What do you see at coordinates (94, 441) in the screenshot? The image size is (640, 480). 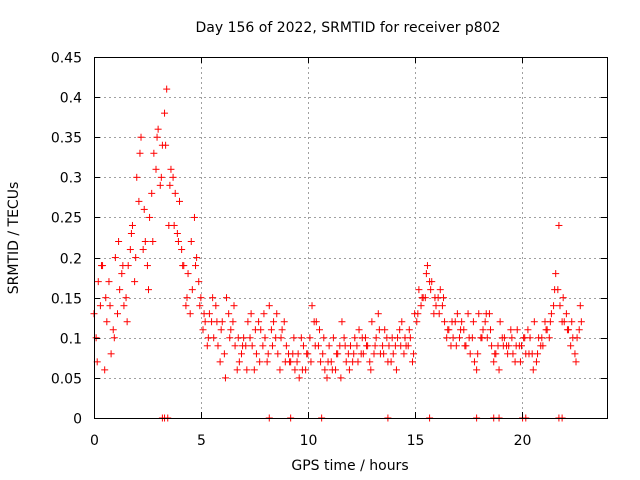 I see `x-tick-label: 0` at bounding box center [94, 441].